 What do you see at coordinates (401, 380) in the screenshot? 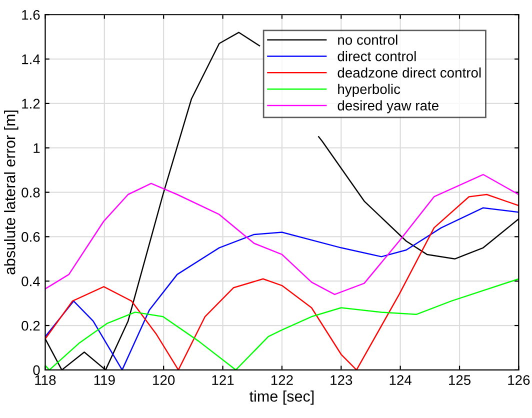
I see `x-tick-label: 124` at bounding box center [401, 380].